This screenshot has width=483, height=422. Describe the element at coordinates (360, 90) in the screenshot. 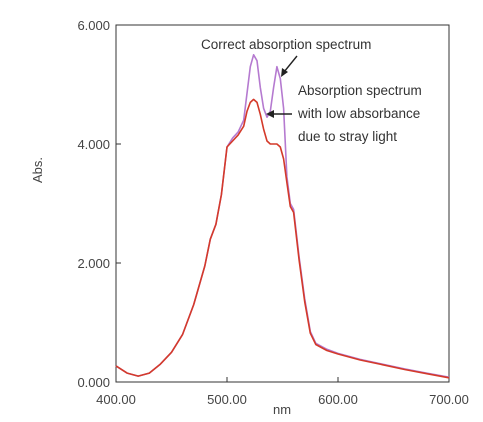

I see `annotation-stray-light-line1: Absorption spectrum` at that location.